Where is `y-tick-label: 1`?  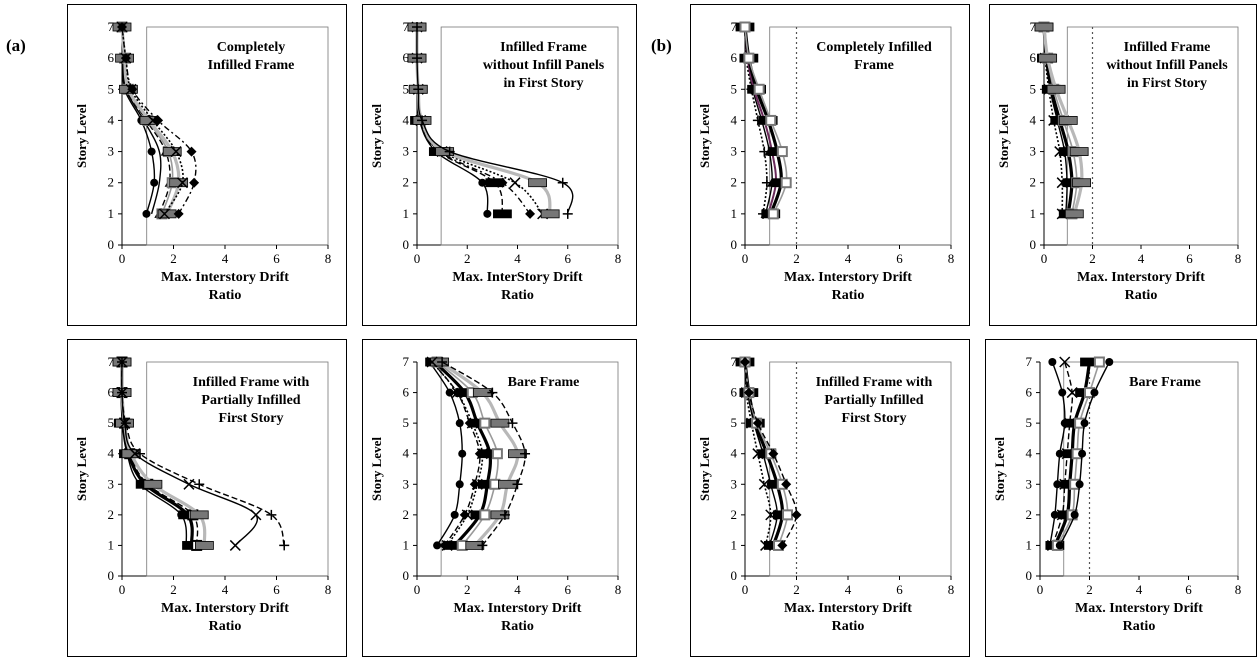
y-tick-label: 1 is located at coordinates (734, 213).